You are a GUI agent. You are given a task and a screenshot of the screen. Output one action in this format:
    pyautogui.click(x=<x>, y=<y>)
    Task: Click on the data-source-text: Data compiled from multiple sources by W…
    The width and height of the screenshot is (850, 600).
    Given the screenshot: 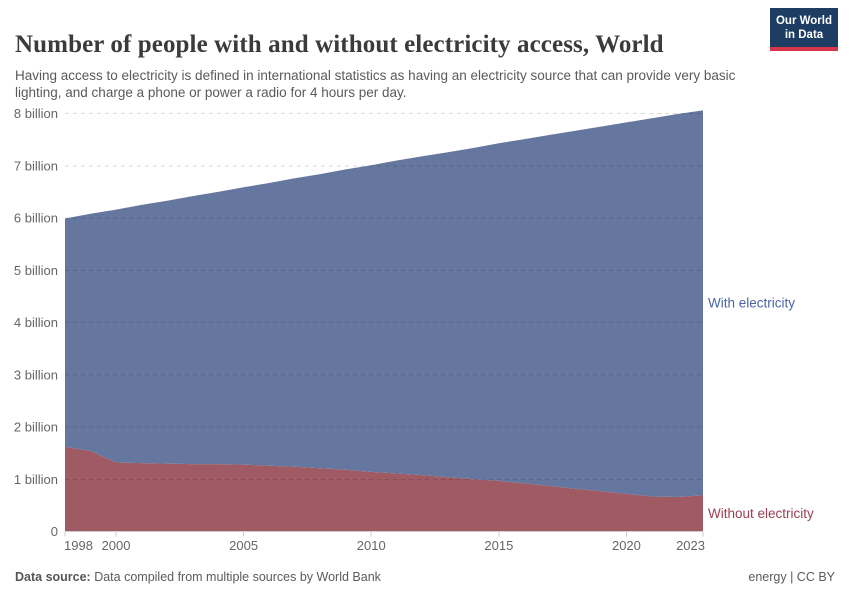 What is the action you would take?
    pyautogui.click(x=235, y=577)
    